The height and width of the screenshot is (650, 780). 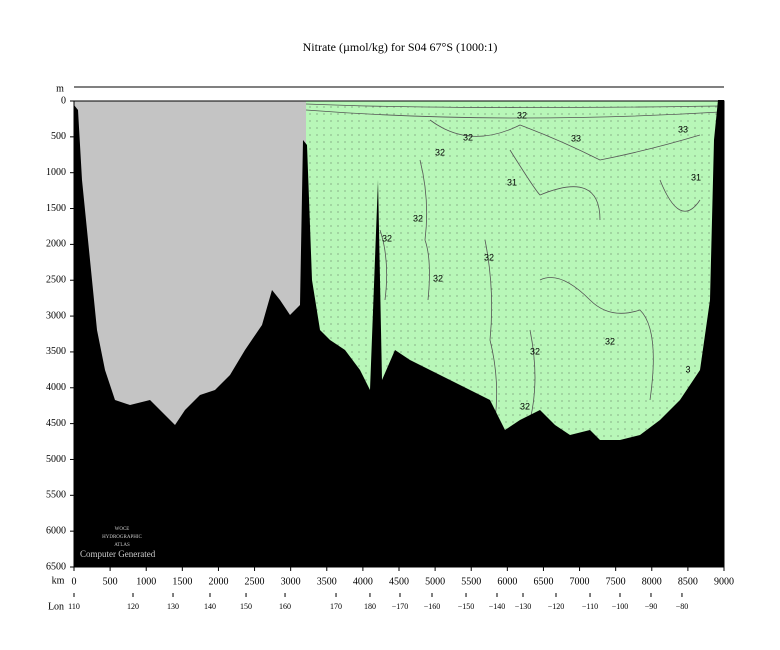 What do you see at coordinates (173, 606) in the screenshot?
I see `lon-tick-label: 130` at bounding box center [173, 606].